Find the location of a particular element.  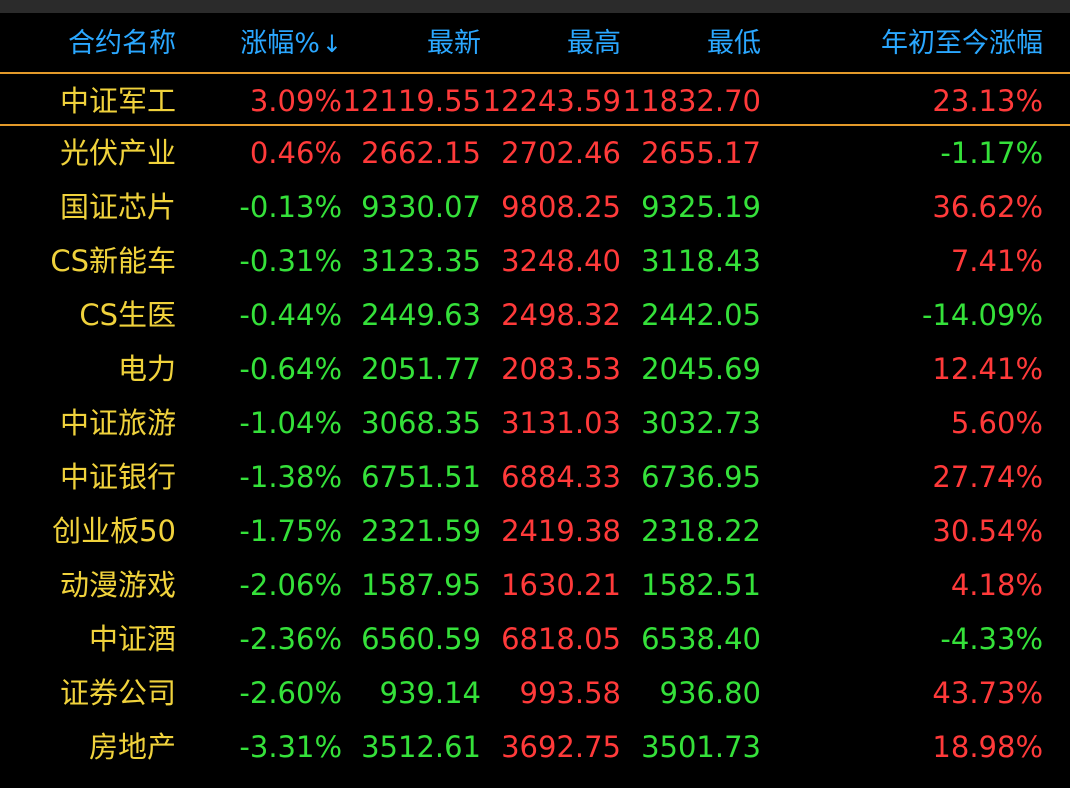

table-row: 中证酒 -2.36% 6560.59 6818.05 6538.40 -4.33% is located at coordinates (535, 639).